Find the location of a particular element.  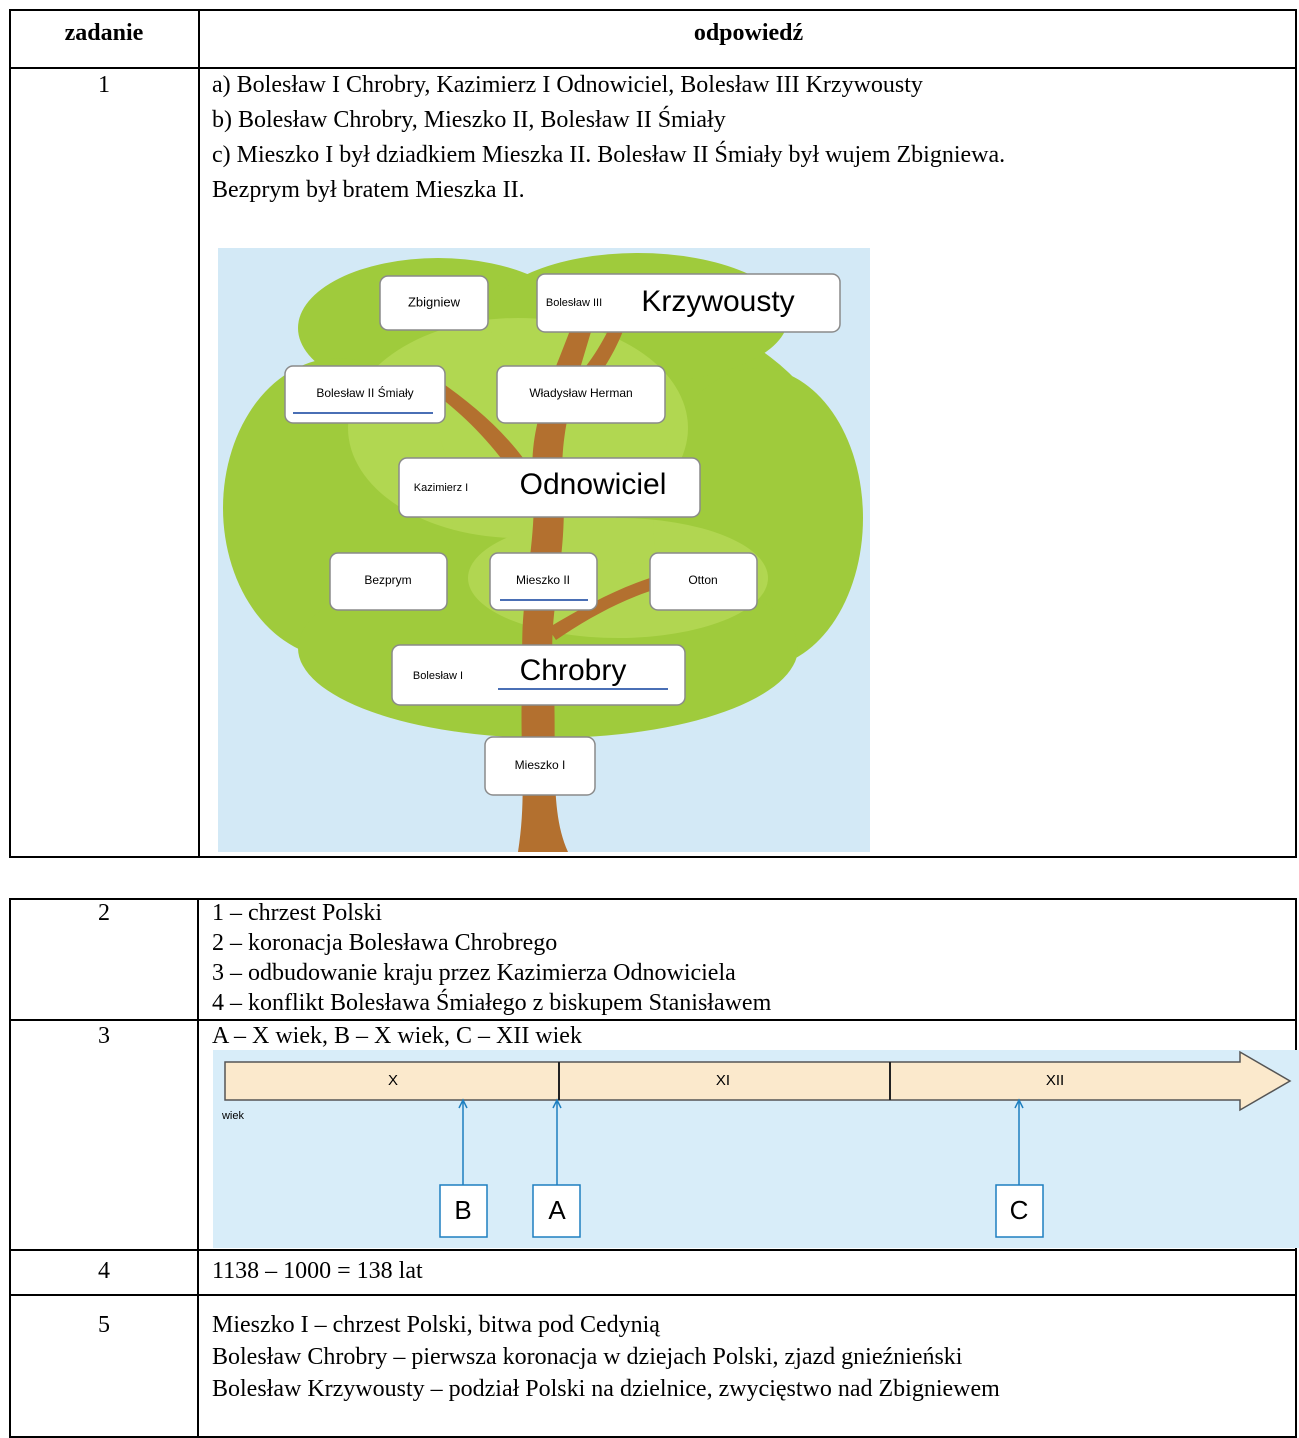

tree-label: Kazimierz I is located at coordinates (441, 488).